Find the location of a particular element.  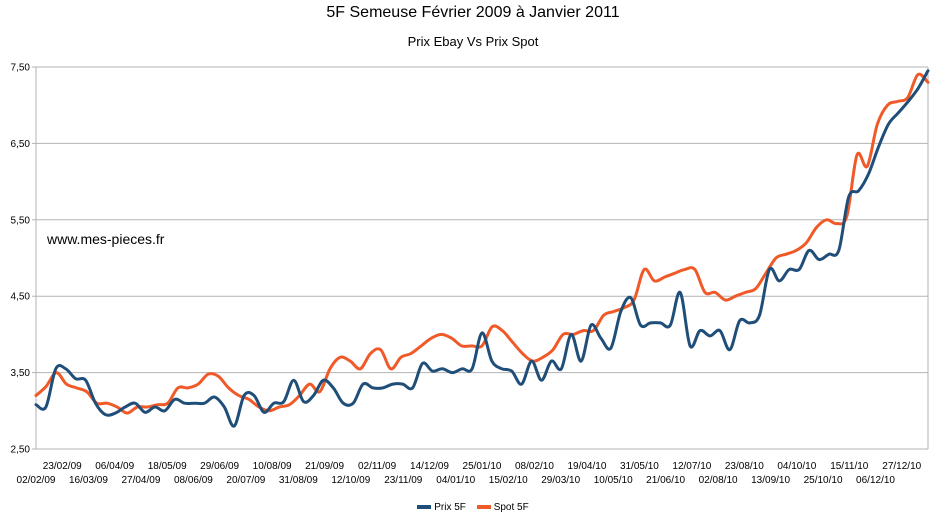

x-tick-label: 27/12/10 is located at coordinates (901, 466).